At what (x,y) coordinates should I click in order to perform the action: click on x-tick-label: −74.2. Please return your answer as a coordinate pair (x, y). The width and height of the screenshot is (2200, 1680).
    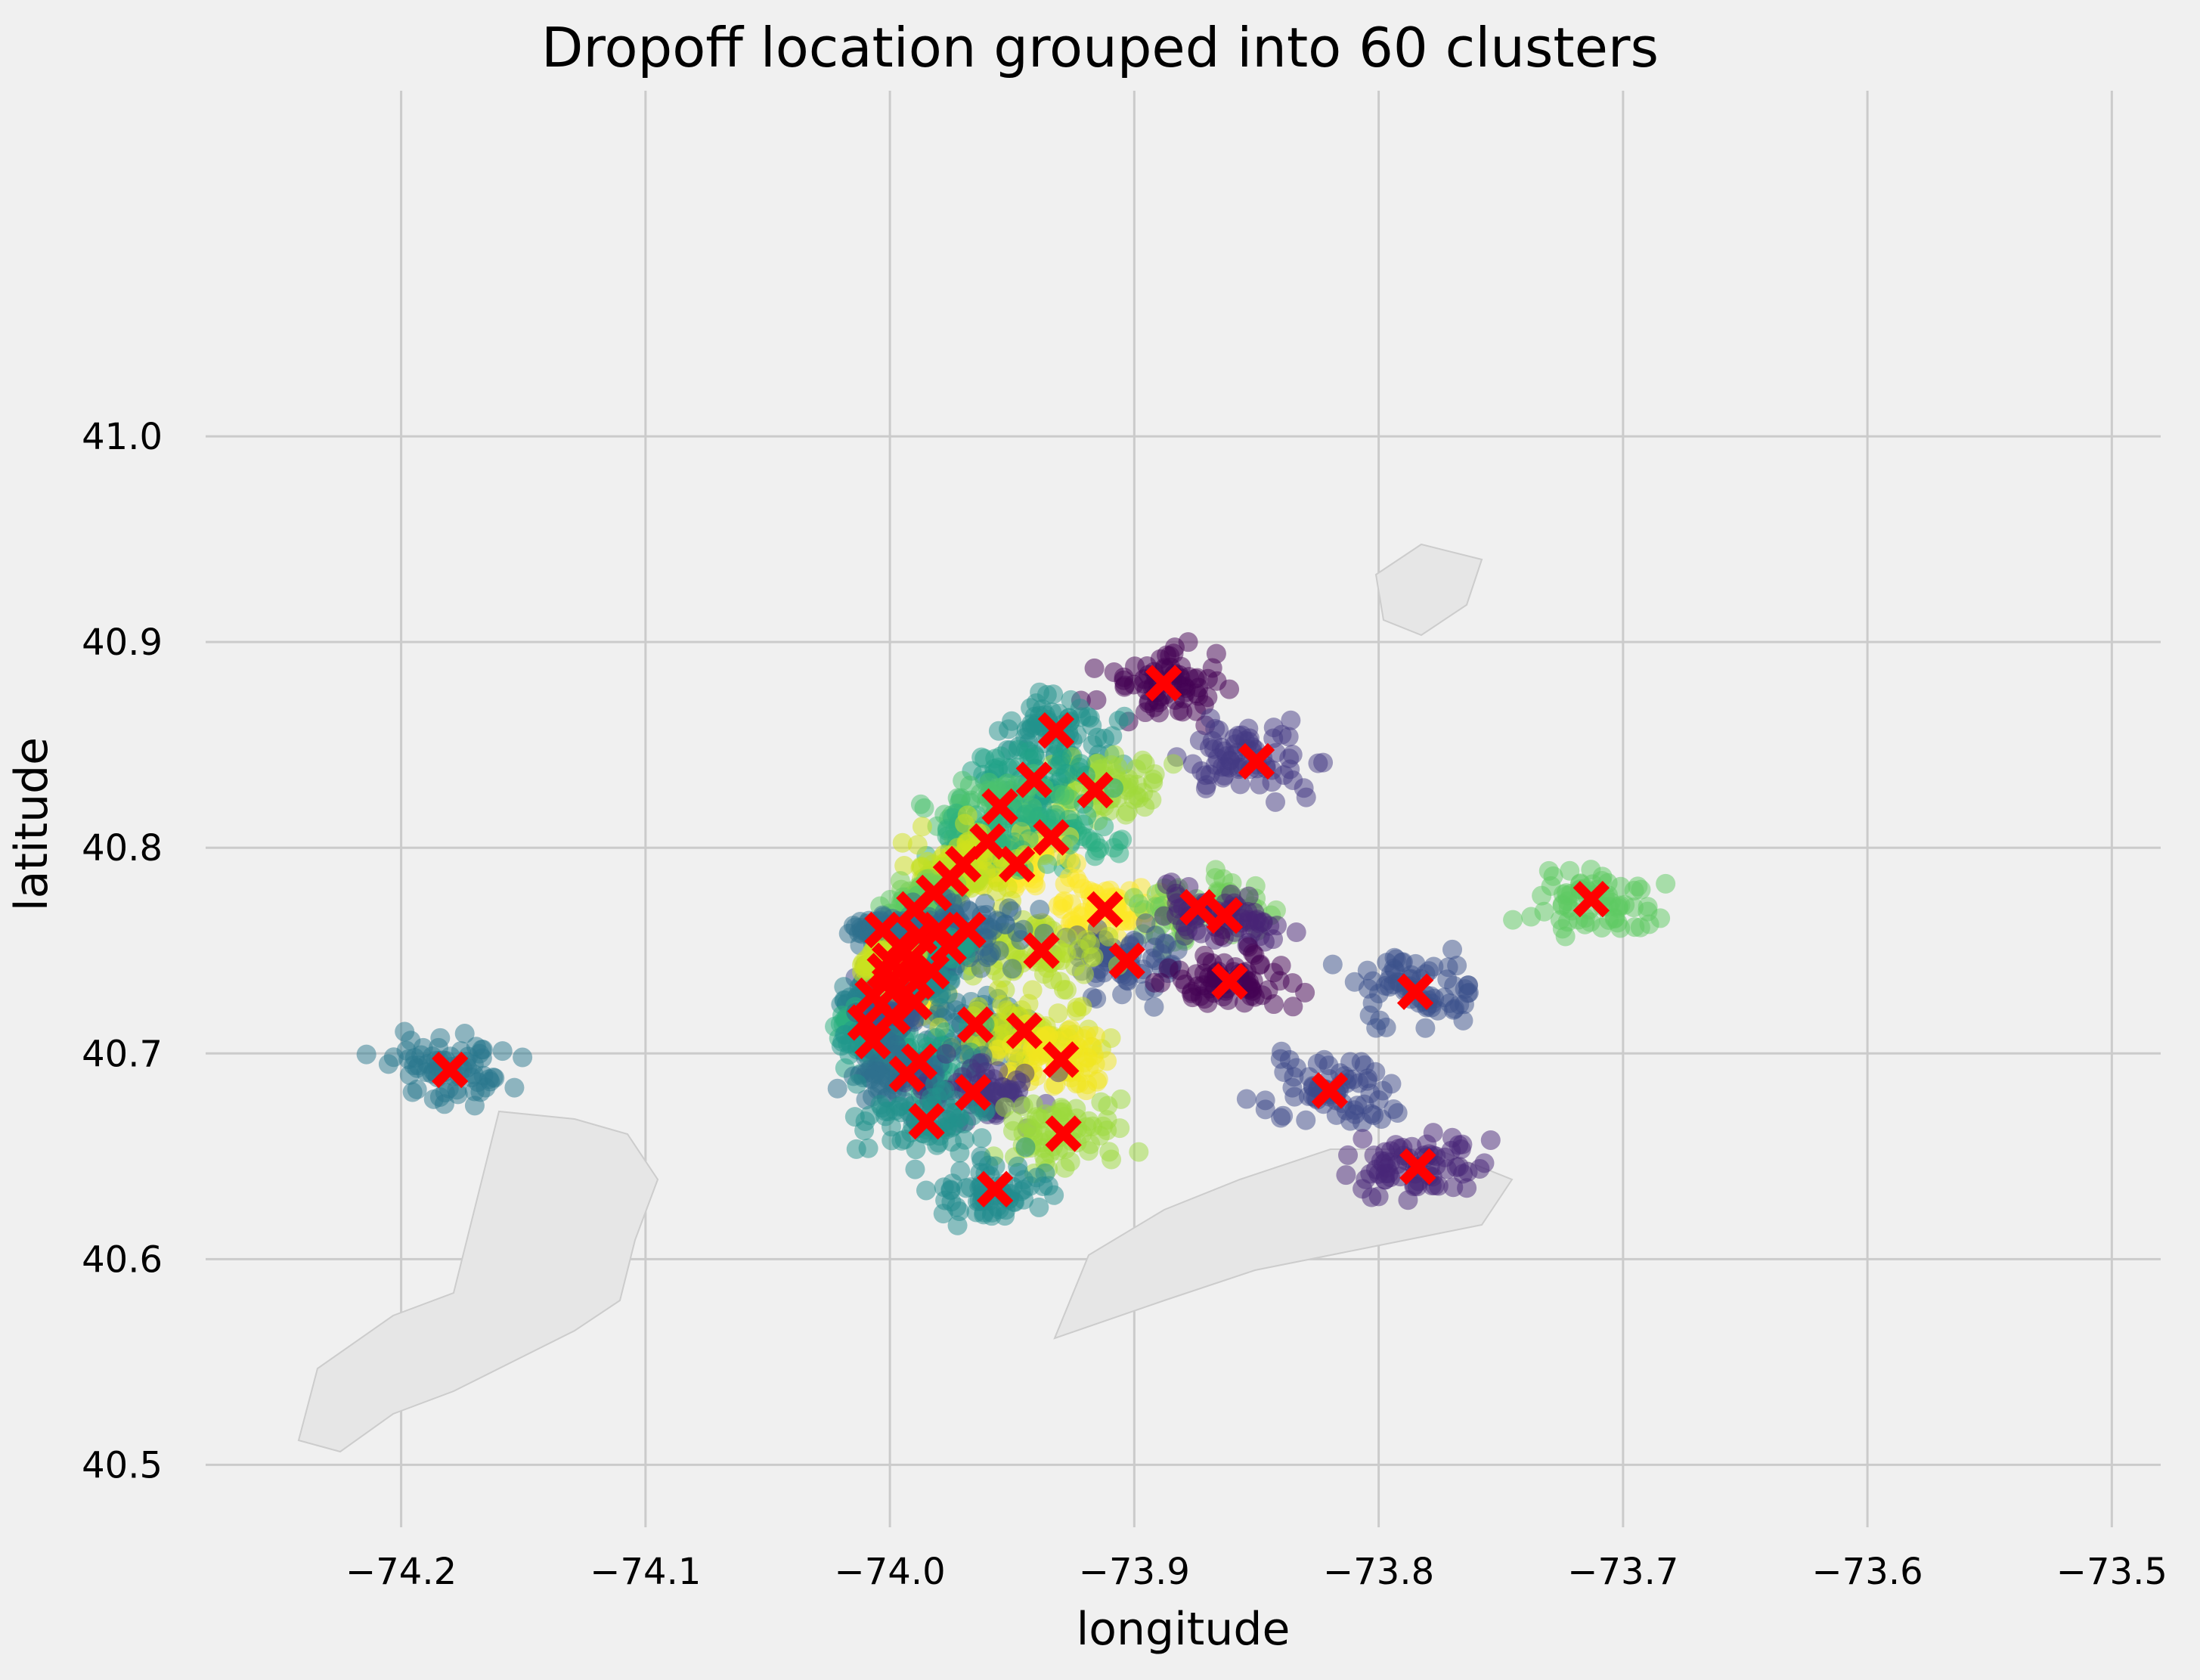
    Looking at the image, I should click on (401, 1572).